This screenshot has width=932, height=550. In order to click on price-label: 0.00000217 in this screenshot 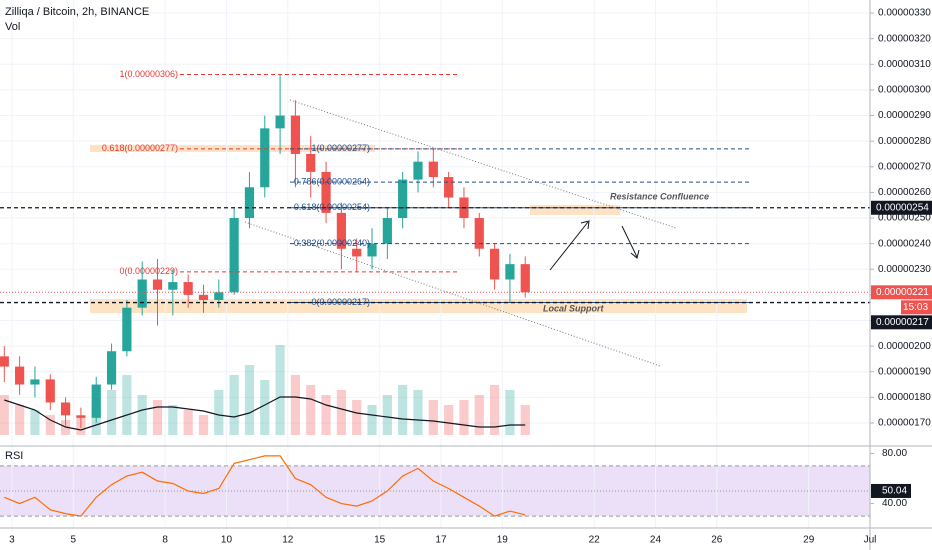, I will do `click(902, 322)`.